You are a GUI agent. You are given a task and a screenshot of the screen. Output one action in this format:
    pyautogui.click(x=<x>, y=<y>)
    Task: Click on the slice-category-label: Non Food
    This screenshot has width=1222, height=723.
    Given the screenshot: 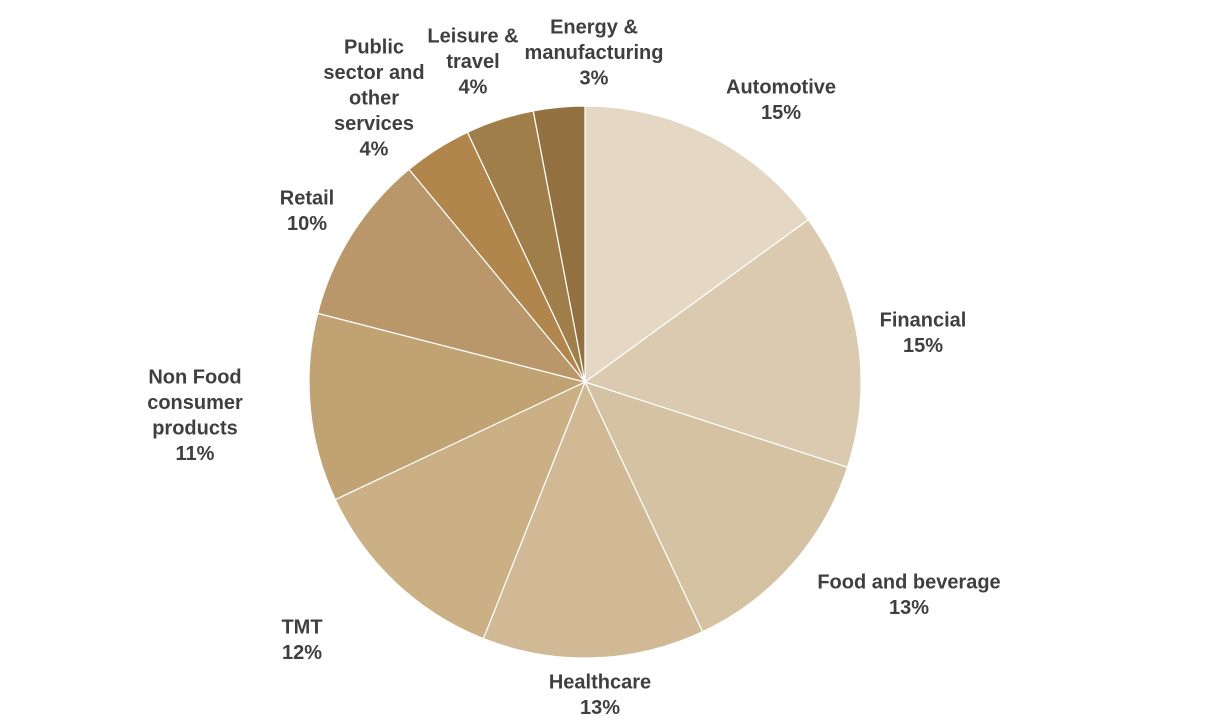 What is the action you would take?
    pyautogui.click(x=194, y=377)
    